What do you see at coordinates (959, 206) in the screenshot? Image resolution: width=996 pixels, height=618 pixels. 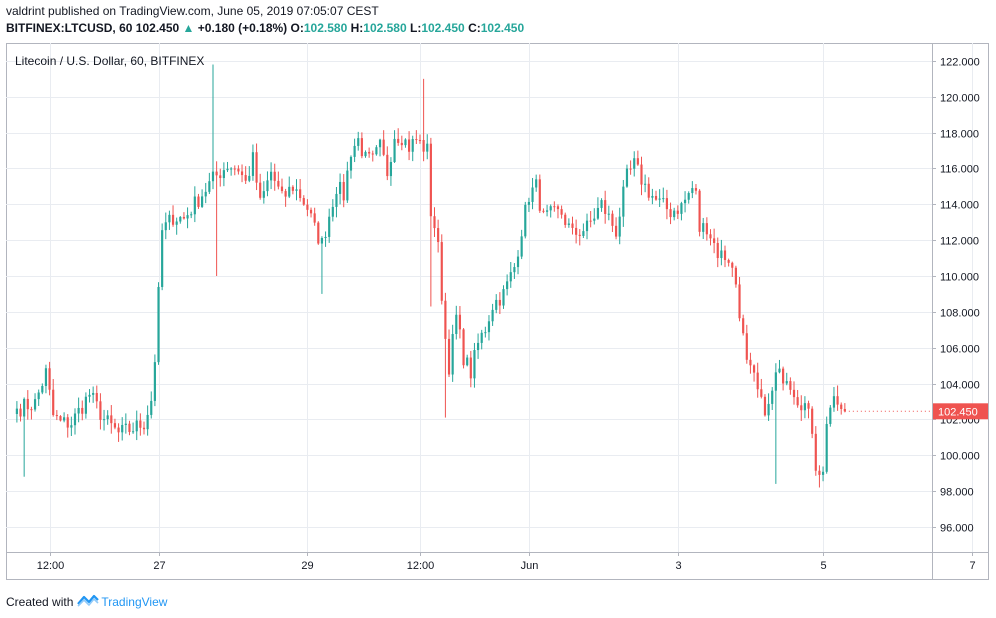 I see `price-tick-label: 114.000` at bounding box center [959, 206].